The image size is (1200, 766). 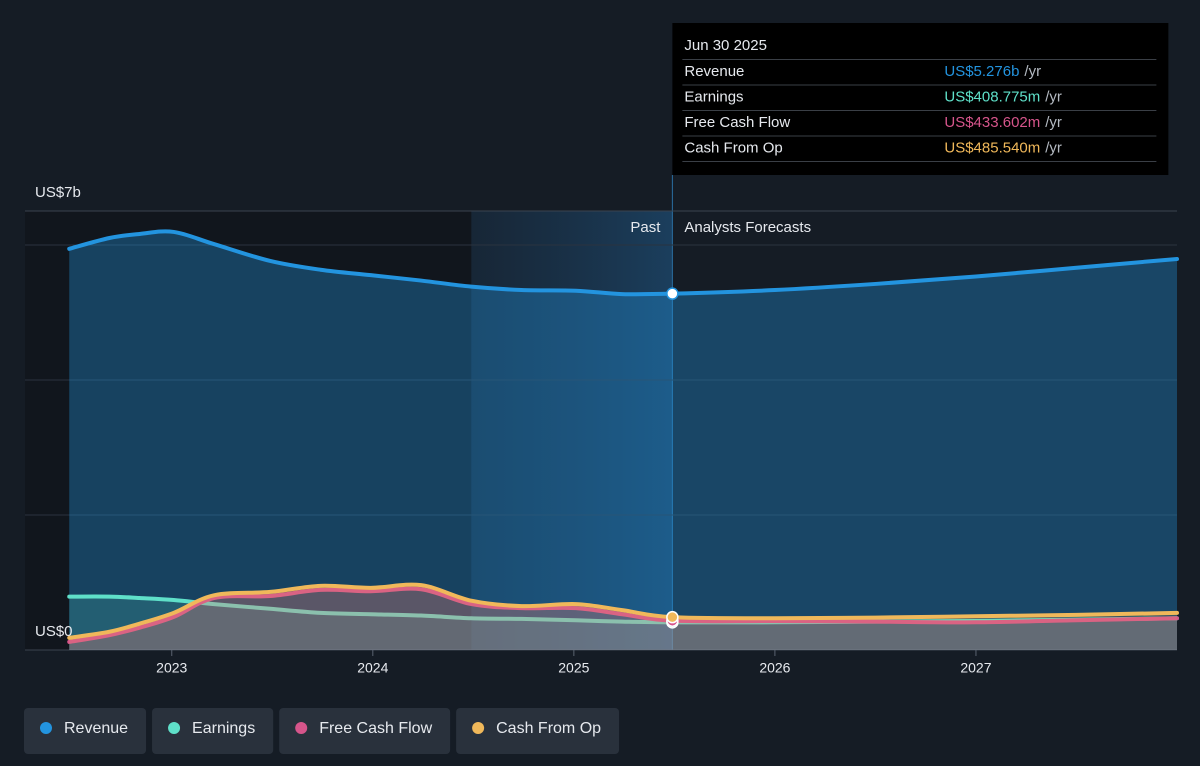 I want to click on past-label: Past, so click(x=645, y=227).